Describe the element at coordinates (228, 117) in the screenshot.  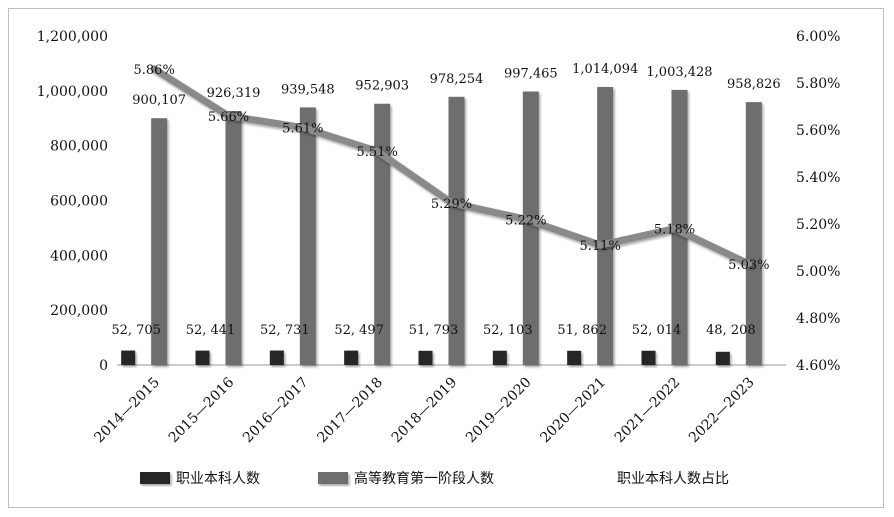
I see `data-label-ratio: 5.66%` at that location.